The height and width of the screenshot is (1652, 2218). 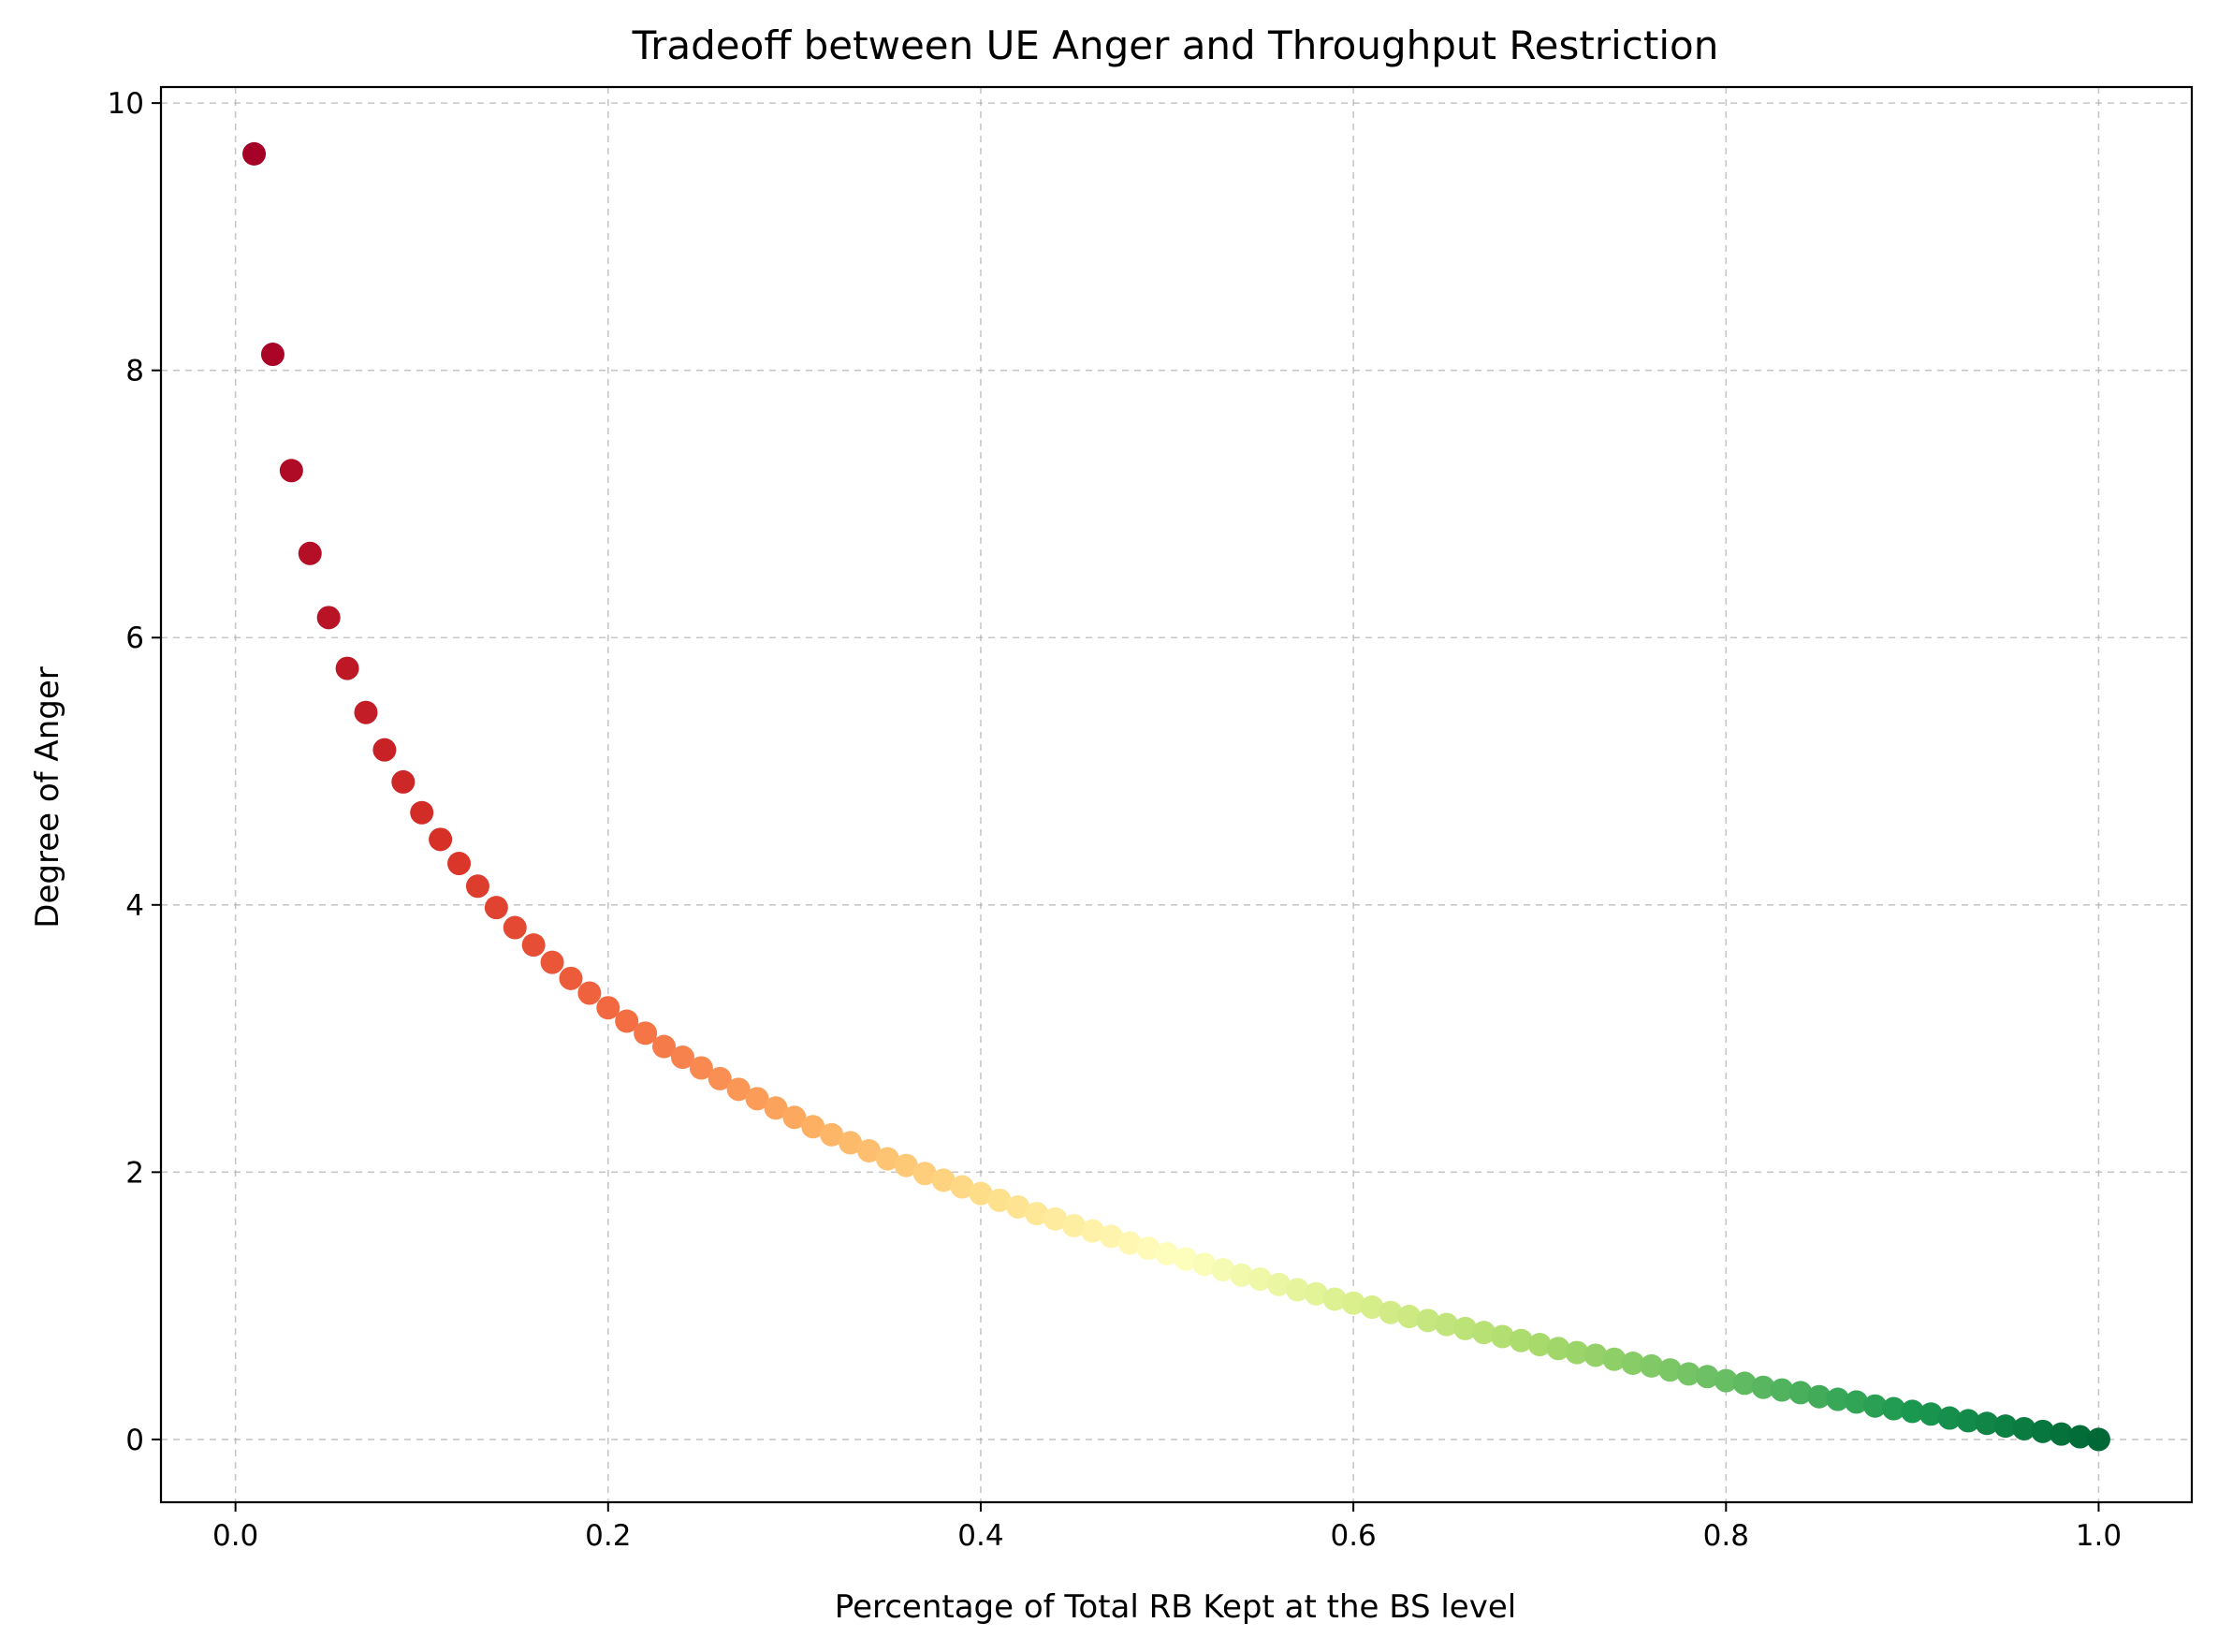 What do you see at coordinates (1726, 1536) in the screenshot?
I see `x-tick-label: 0.8` at bounding box center [1726, 1536].